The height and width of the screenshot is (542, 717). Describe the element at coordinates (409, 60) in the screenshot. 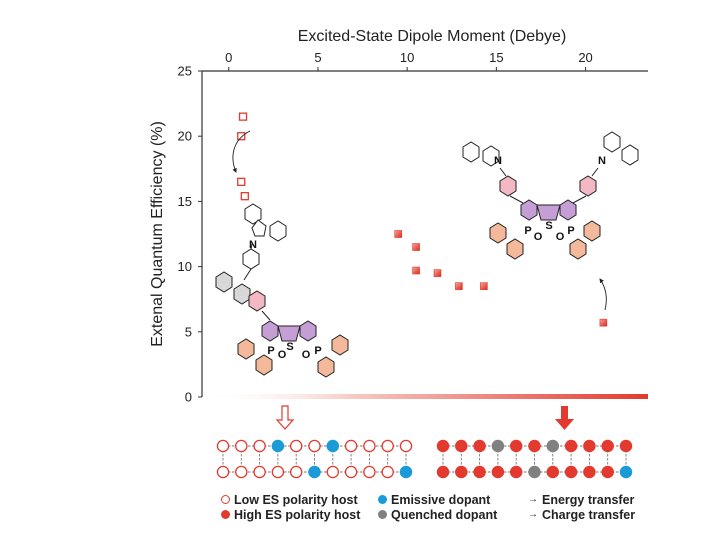

I see `x-axis-ticks: 0 5 10 15 20` at that location.